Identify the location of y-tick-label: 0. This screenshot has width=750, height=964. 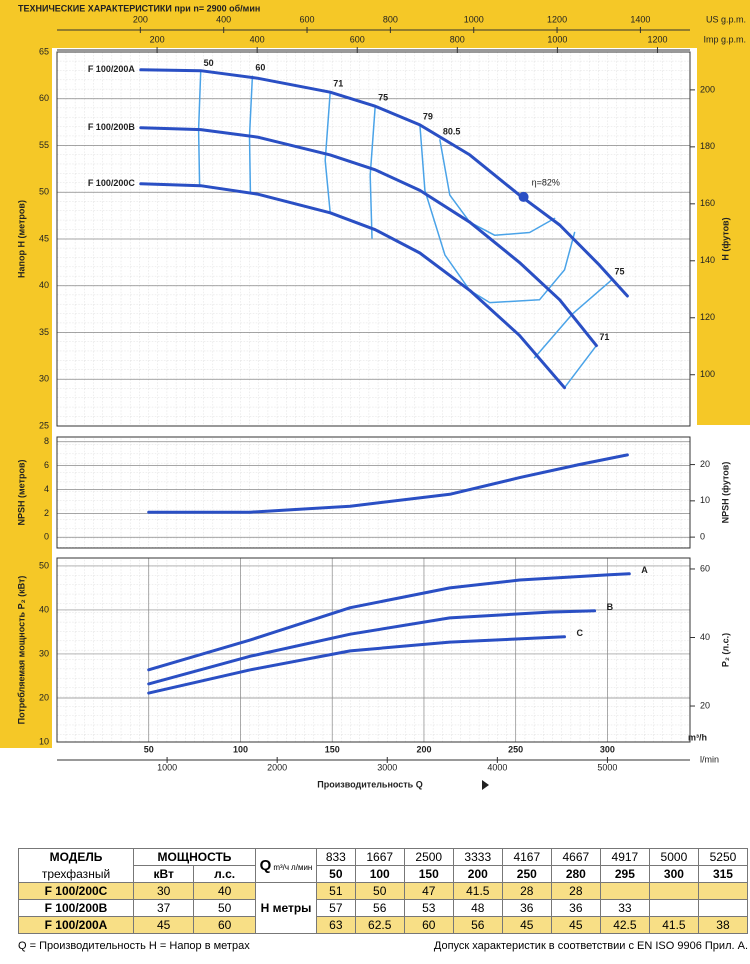
(46, 537).